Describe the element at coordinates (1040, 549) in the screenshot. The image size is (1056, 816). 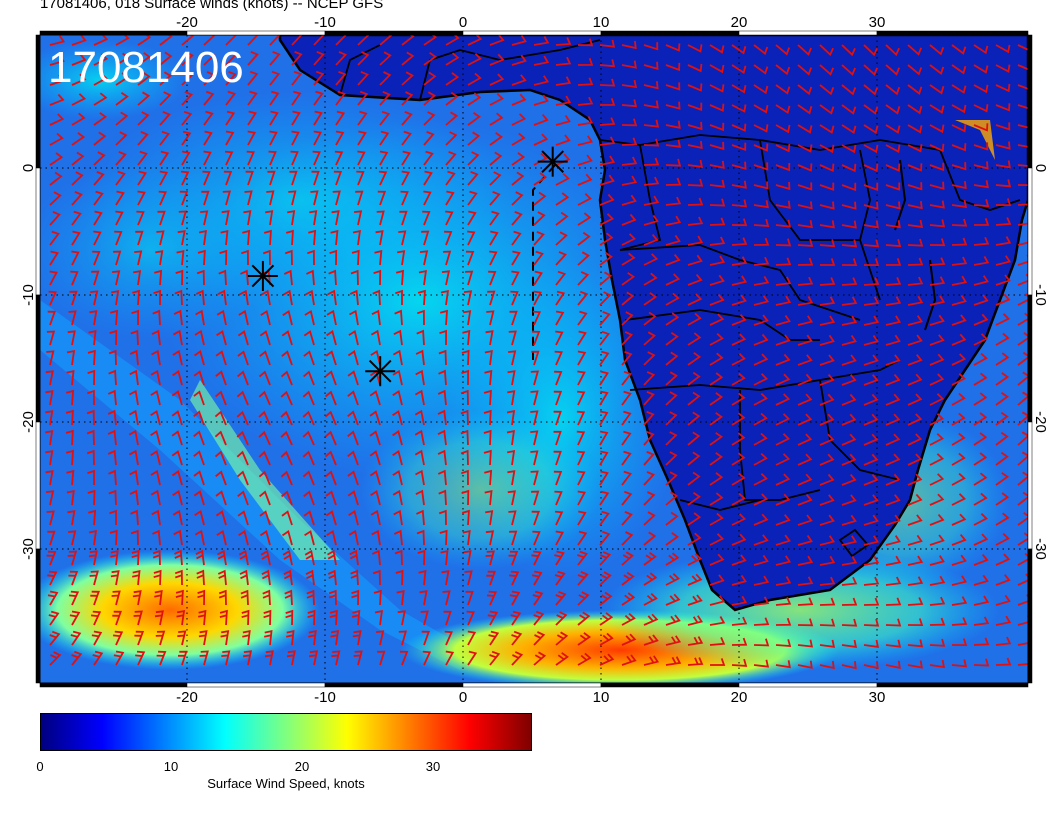
I see `y-tick-label: -30` at that location.